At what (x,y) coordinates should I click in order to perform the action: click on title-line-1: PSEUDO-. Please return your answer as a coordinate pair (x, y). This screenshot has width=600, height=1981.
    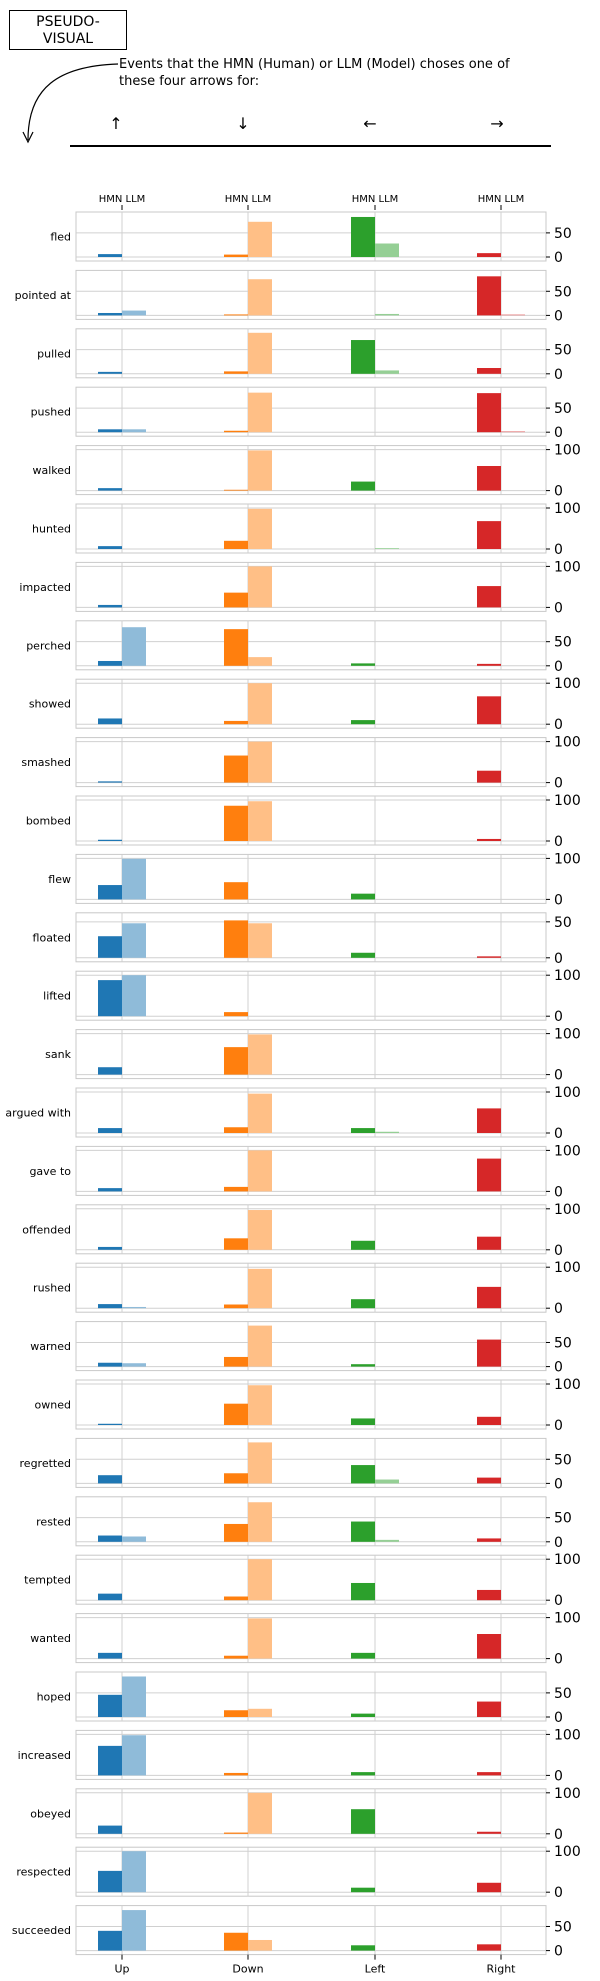
    Looking at the image, I should click on (68, 22).